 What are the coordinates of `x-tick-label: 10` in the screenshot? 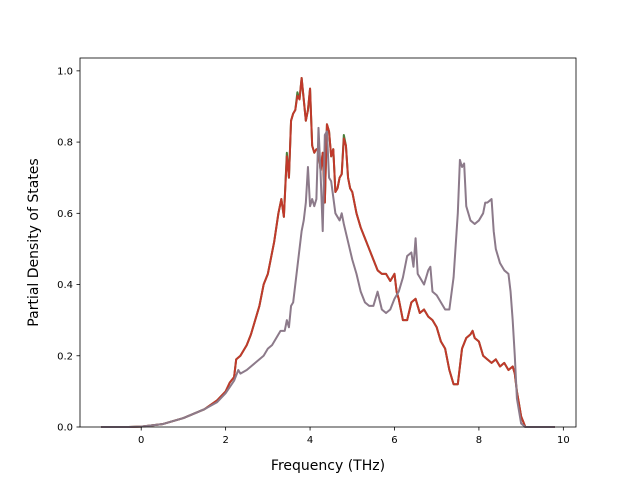 It's located at (563, 440).